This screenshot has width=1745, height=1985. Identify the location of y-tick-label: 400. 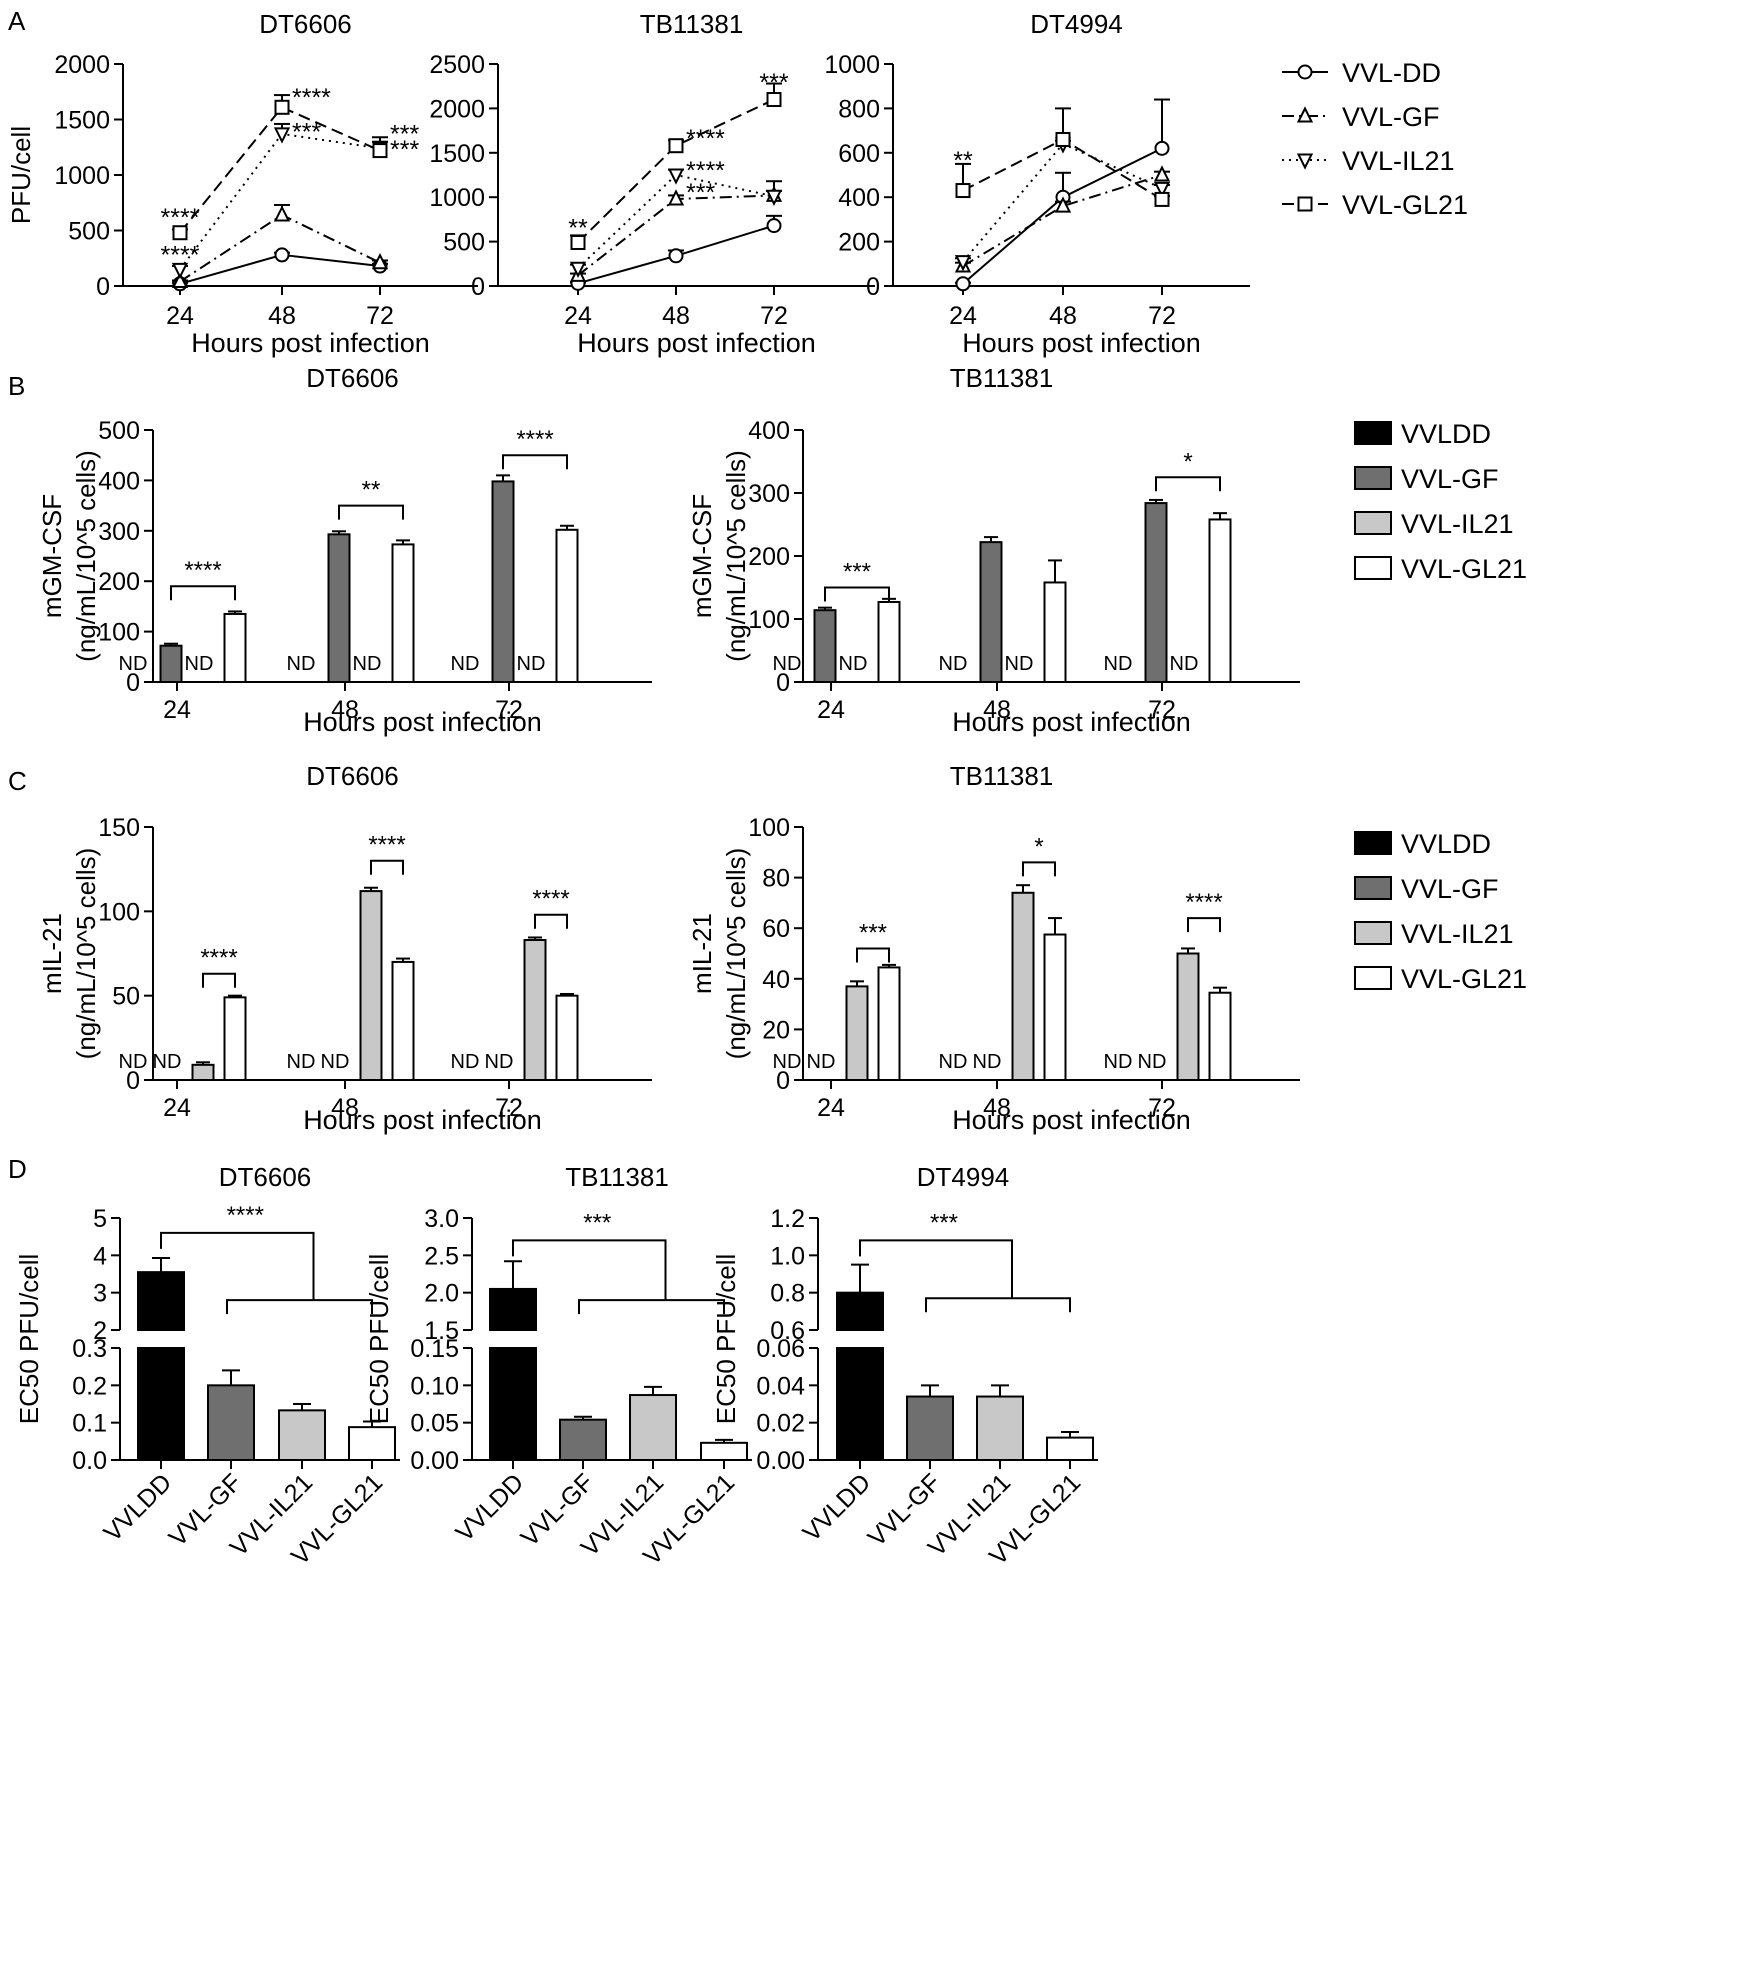
(119, 481).